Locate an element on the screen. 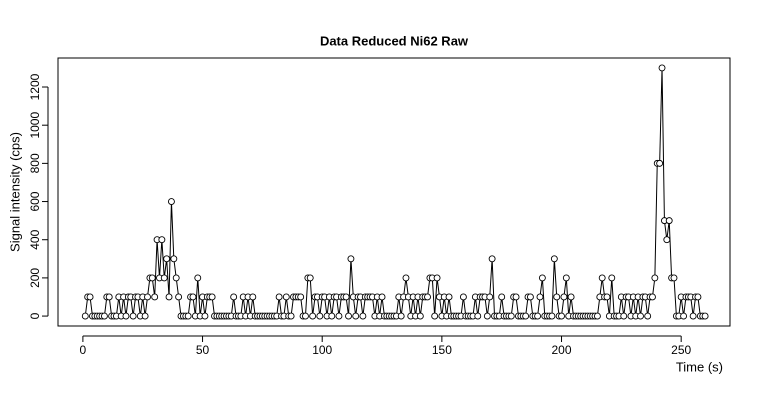  x-tick-label: 150 is located at coordinates (442, 350).